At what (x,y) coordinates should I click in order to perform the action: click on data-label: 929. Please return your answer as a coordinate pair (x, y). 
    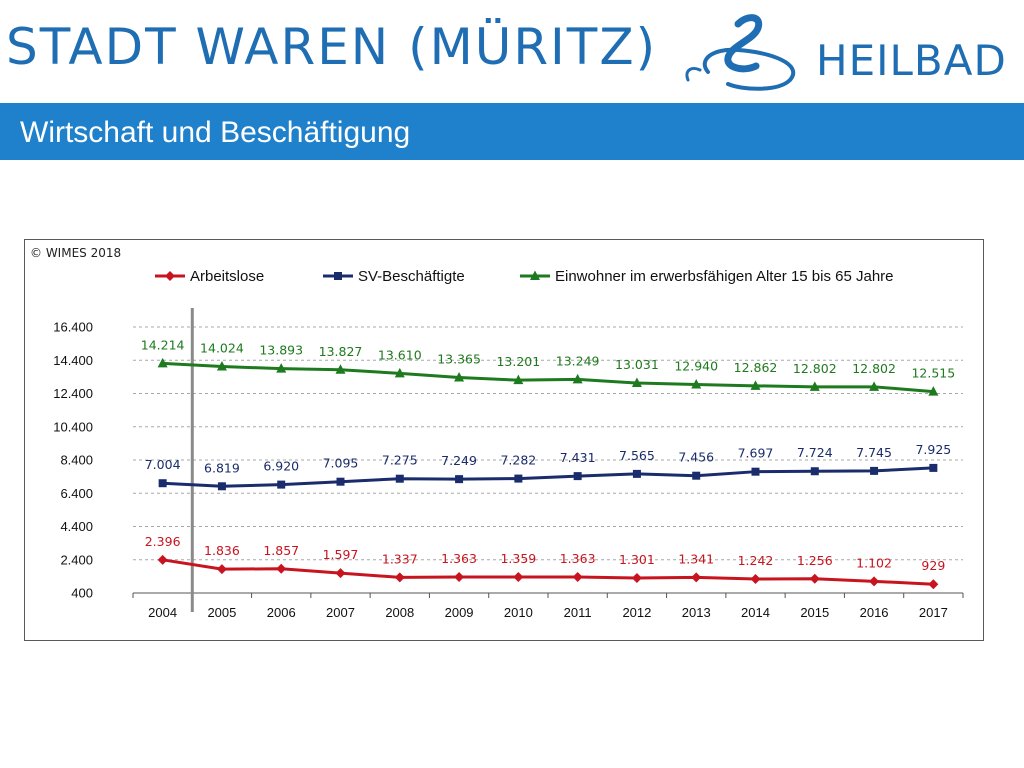
    Looking at the image, I should click on (933, 565).